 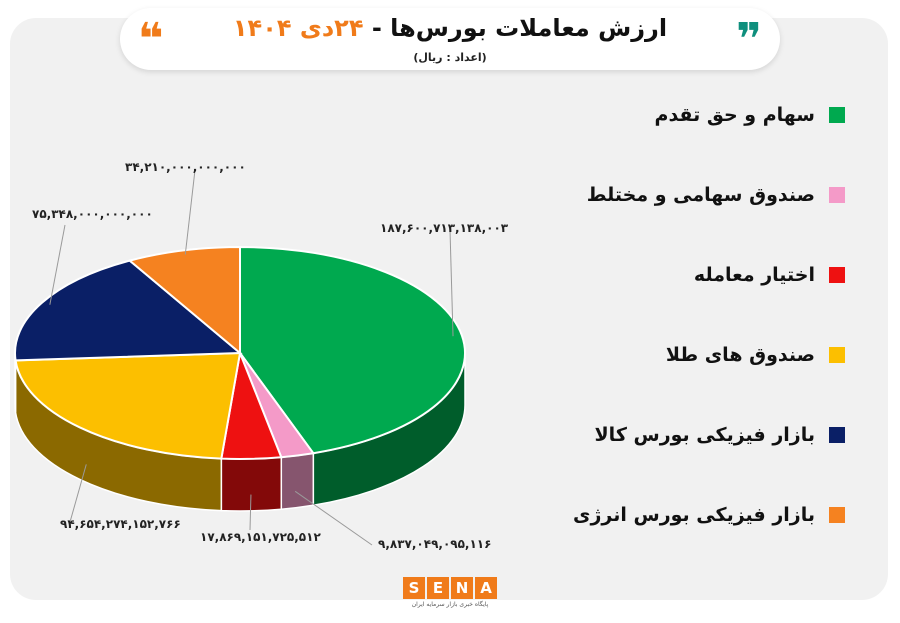 I want to click on sena-logo: S E N A پایگاه خبری بازار سرمایه ایران, so click(x=450, y=597).